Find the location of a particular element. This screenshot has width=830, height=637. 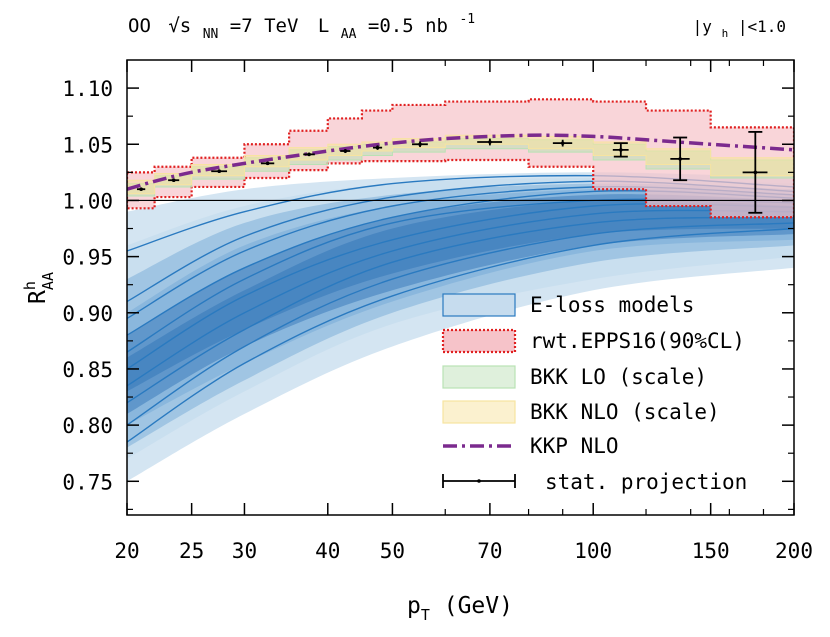

legend-swatch-eloss is located at coordinates (479, 305).